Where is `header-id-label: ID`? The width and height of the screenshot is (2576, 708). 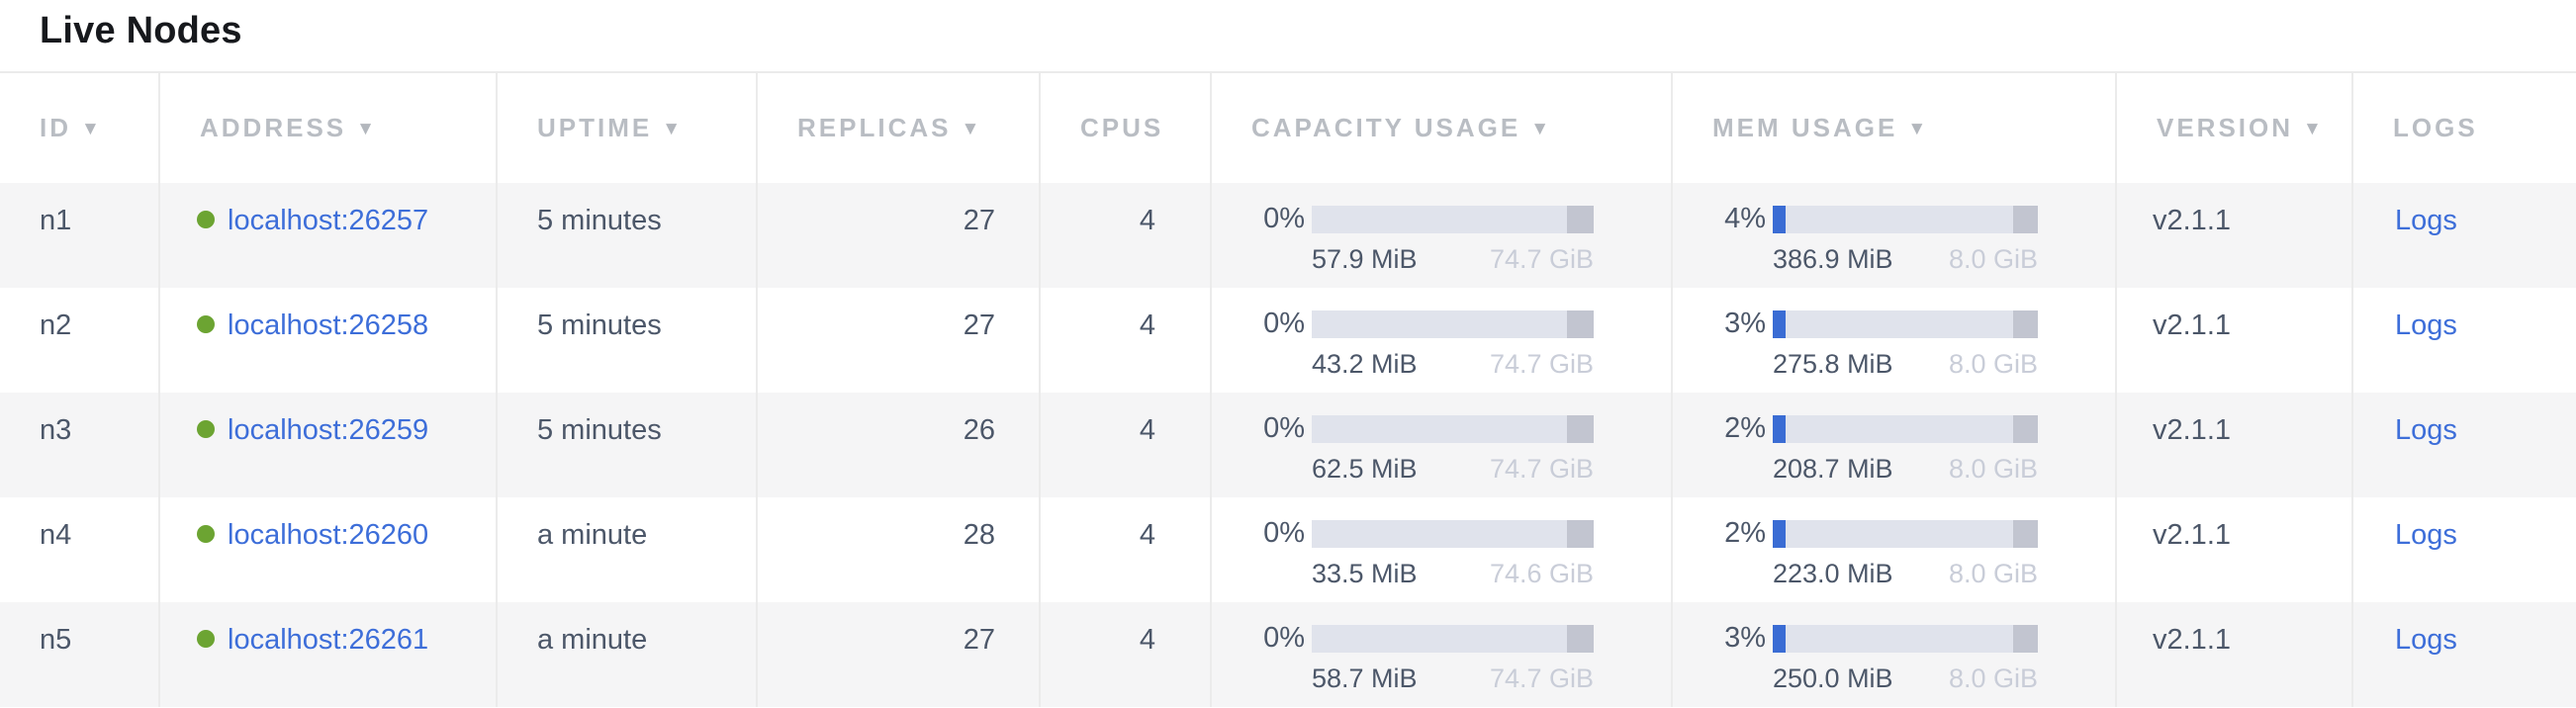
header-id-label: ID is located at coordinates (55, 127).